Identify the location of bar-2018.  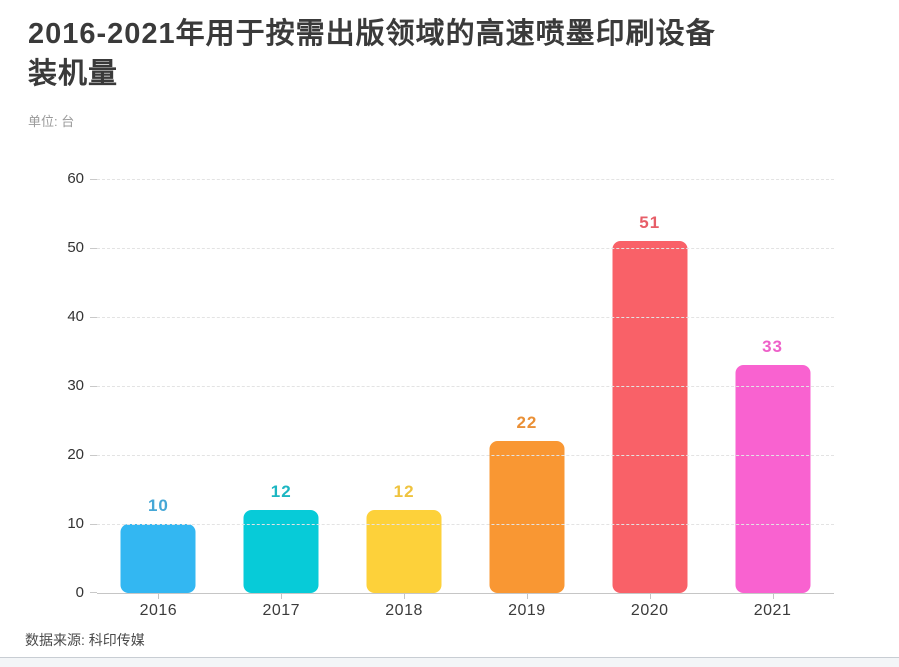
(404, 551).